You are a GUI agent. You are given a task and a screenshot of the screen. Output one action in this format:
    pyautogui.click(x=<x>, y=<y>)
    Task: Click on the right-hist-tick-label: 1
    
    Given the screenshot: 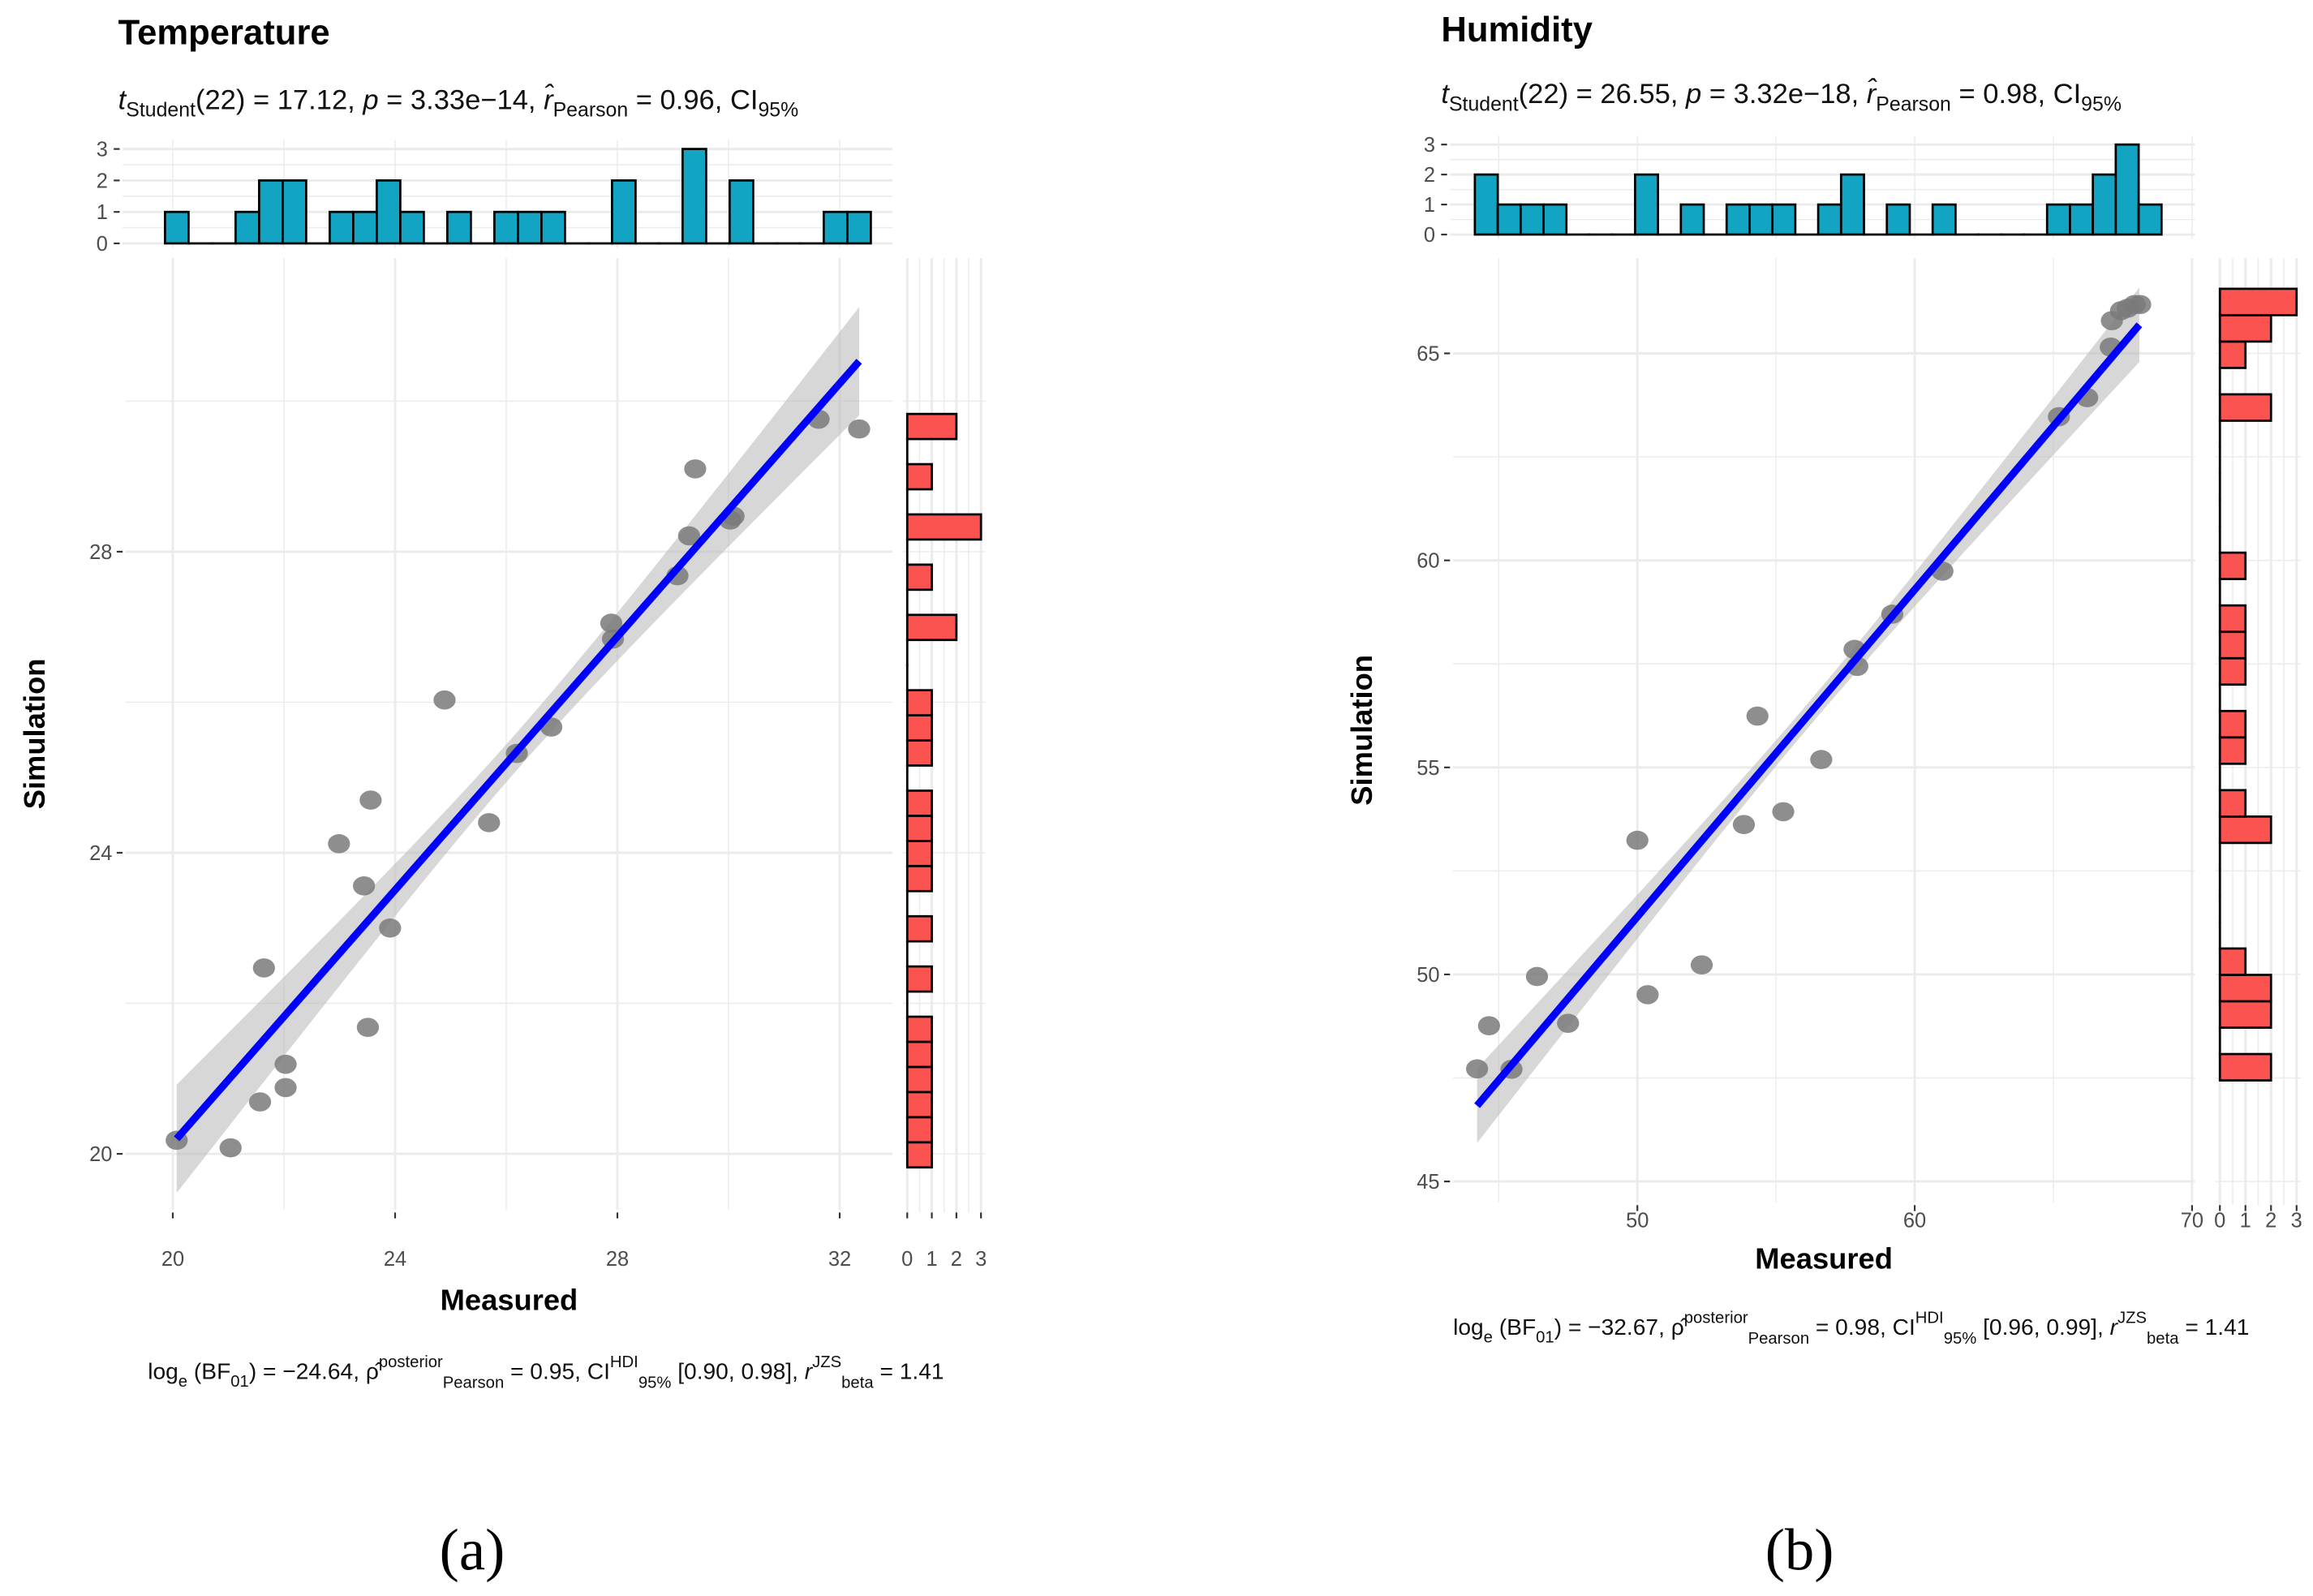 What is the action you would take?
    pyautogui.click(x=932, y=1259)
    